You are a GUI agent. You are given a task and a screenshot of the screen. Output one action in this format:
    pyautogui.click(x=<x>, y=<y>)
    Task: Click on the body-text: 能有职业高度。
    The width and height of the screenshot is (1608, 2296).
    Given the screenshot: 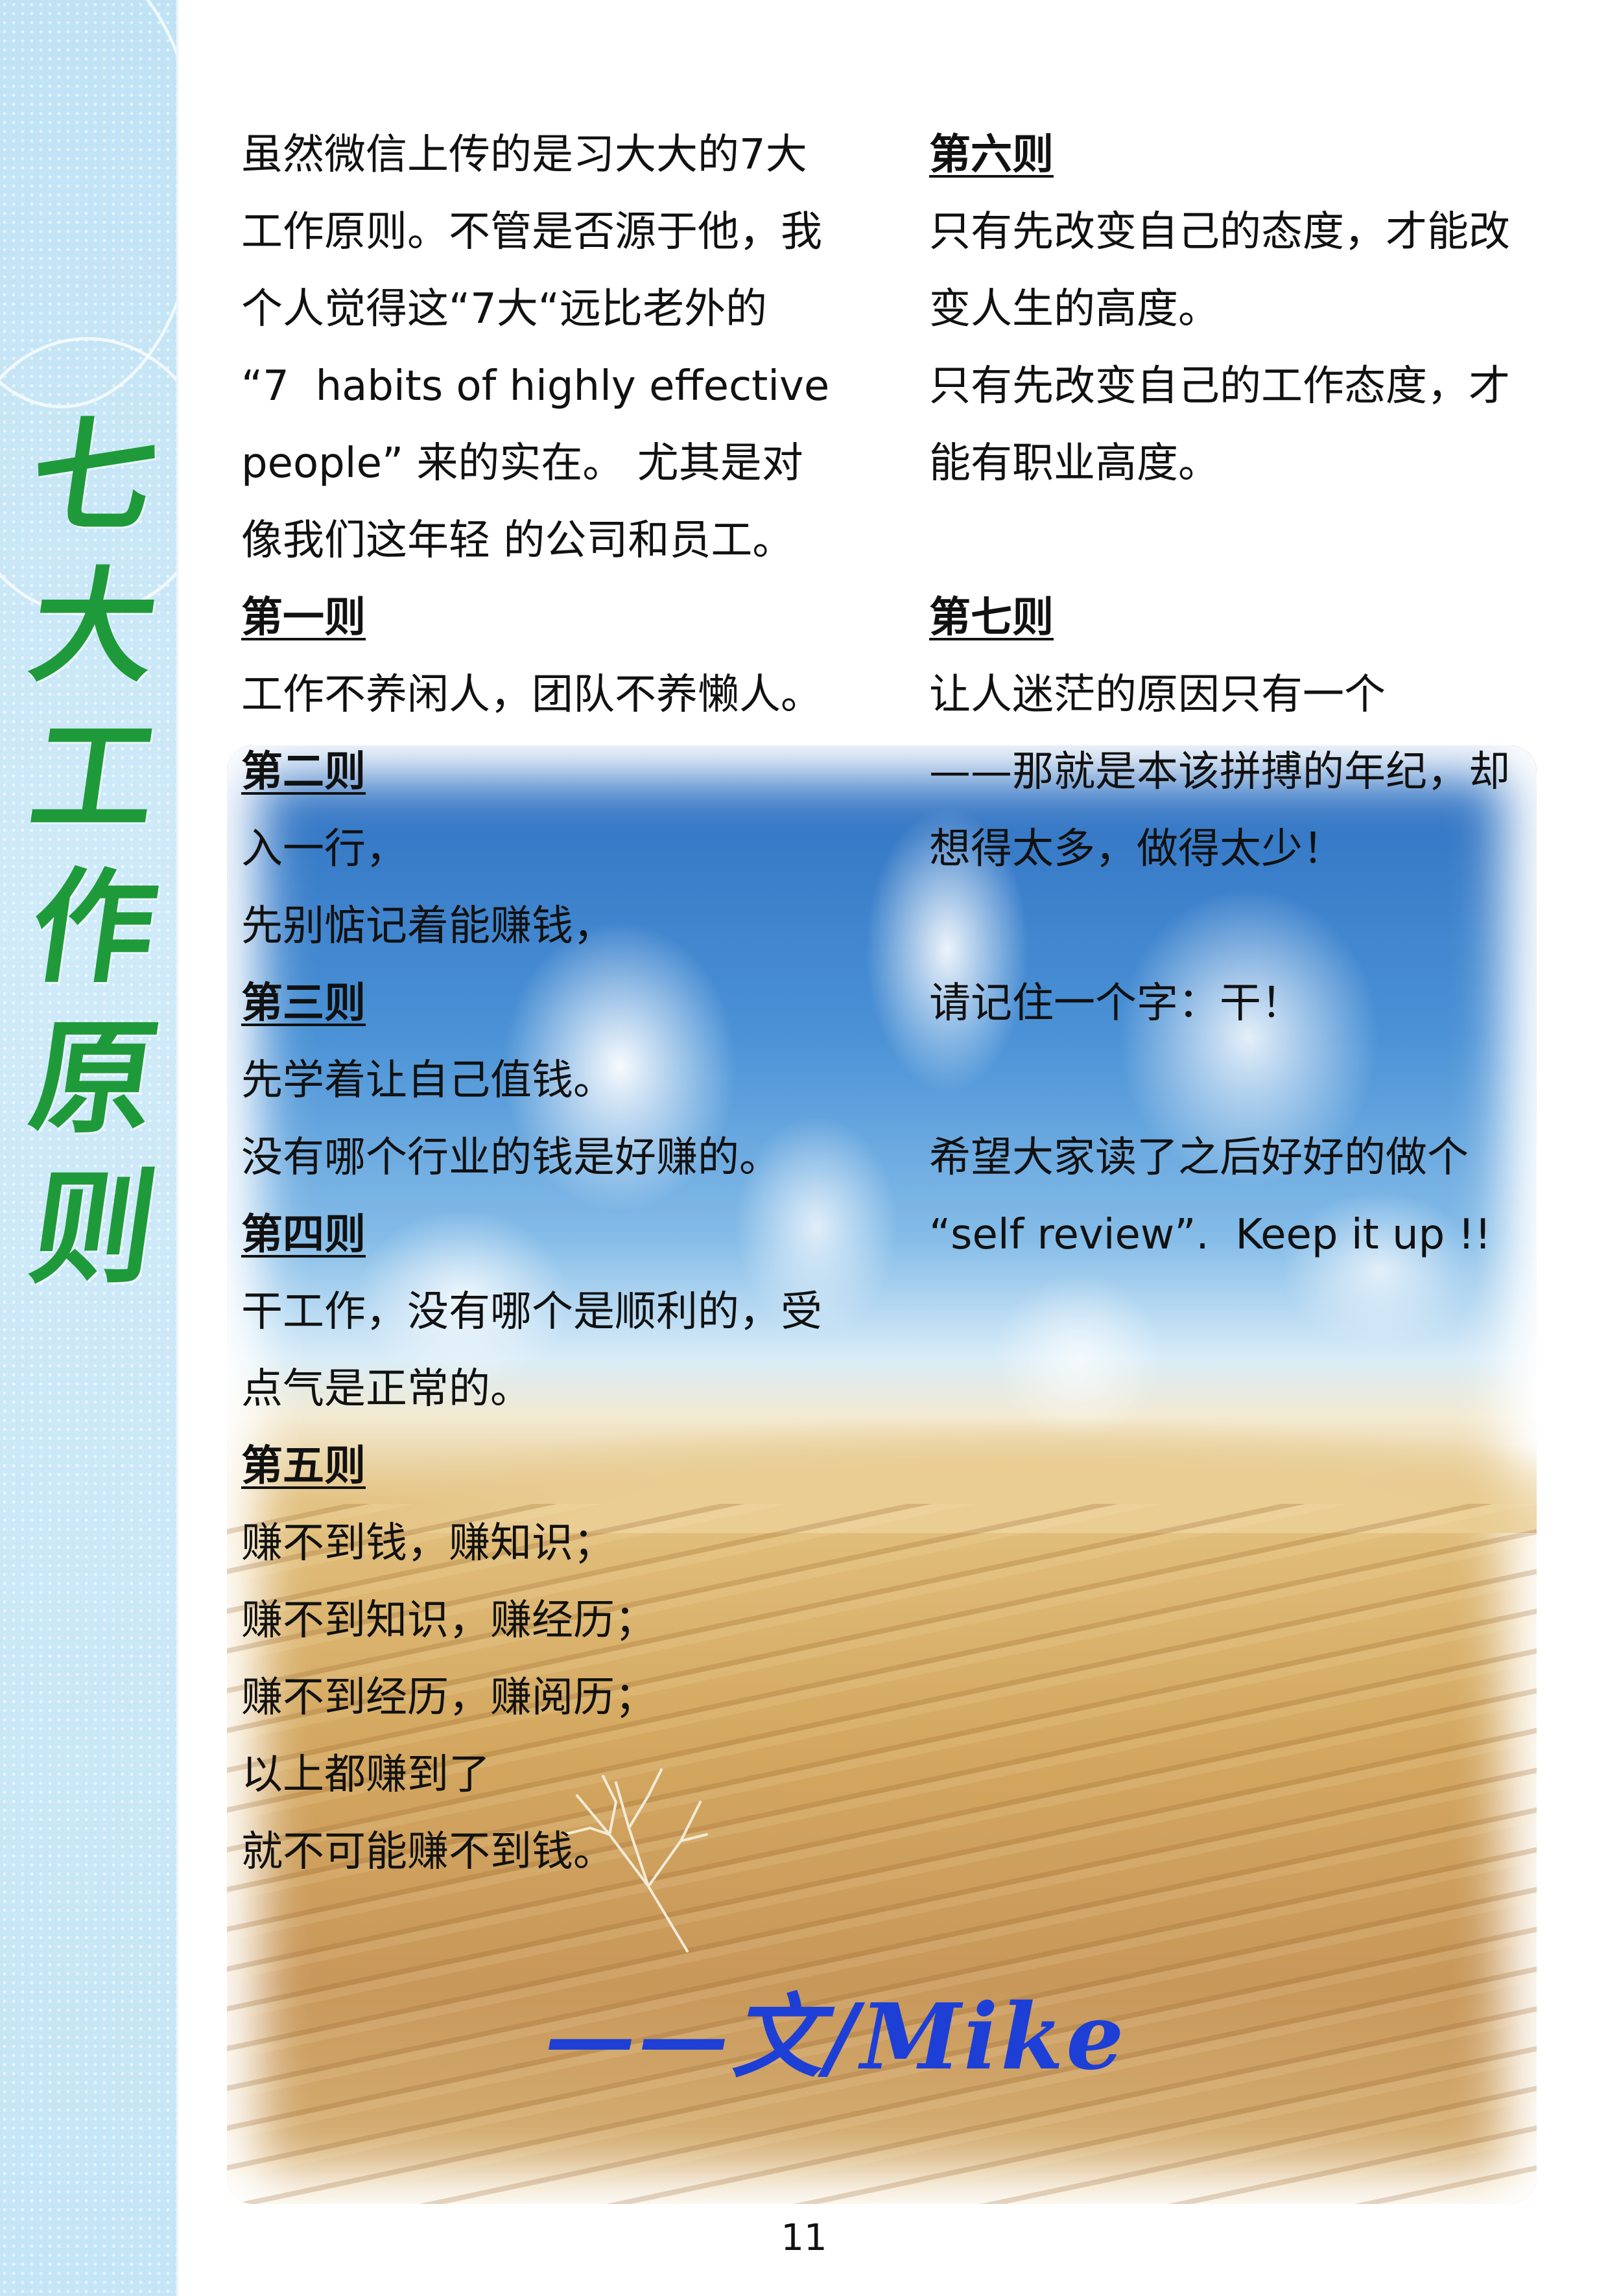 What is the action you would take?
    pyautogui.click(x=1075, y=463)
    